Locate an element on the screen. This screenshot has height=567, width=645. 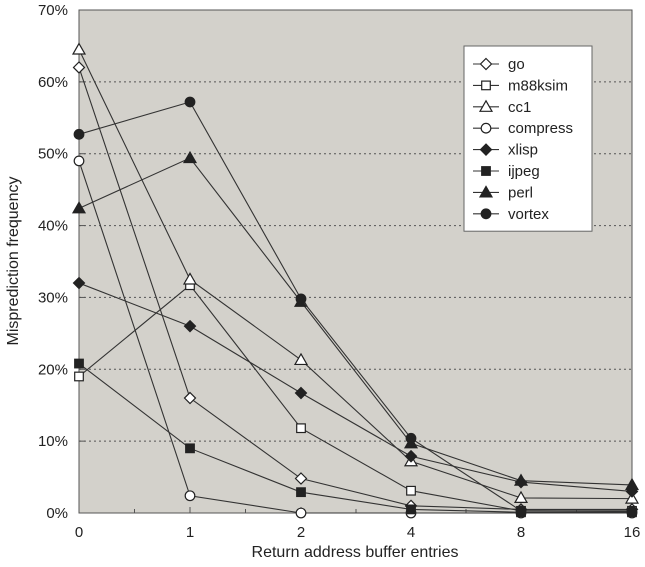
legend-marker-go is located at coordinates (486, 64).